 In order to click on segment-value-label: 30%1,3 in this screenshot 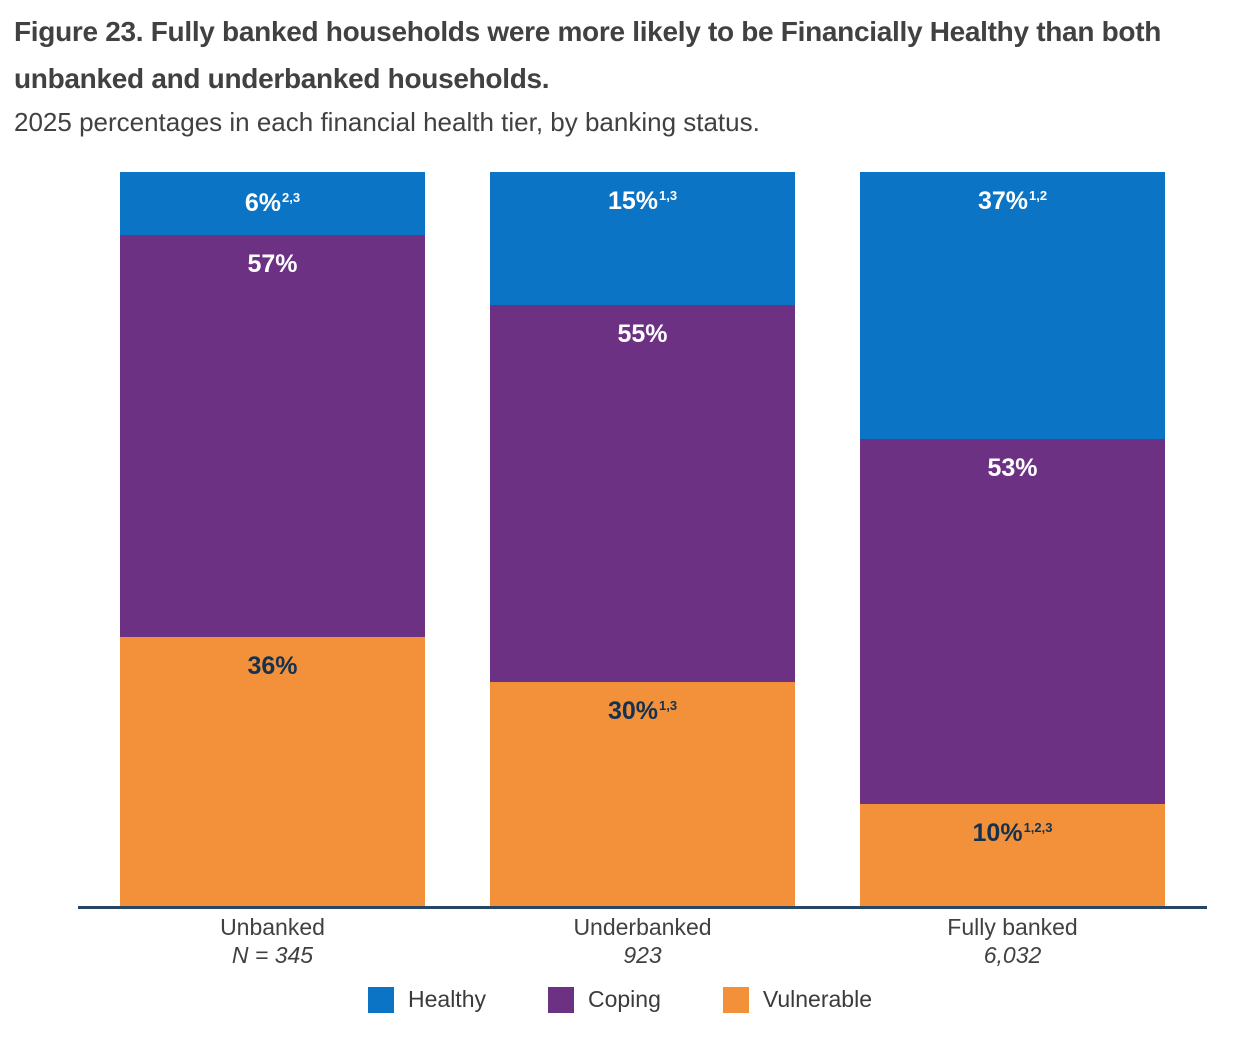, I will do `click(642, 711)`.